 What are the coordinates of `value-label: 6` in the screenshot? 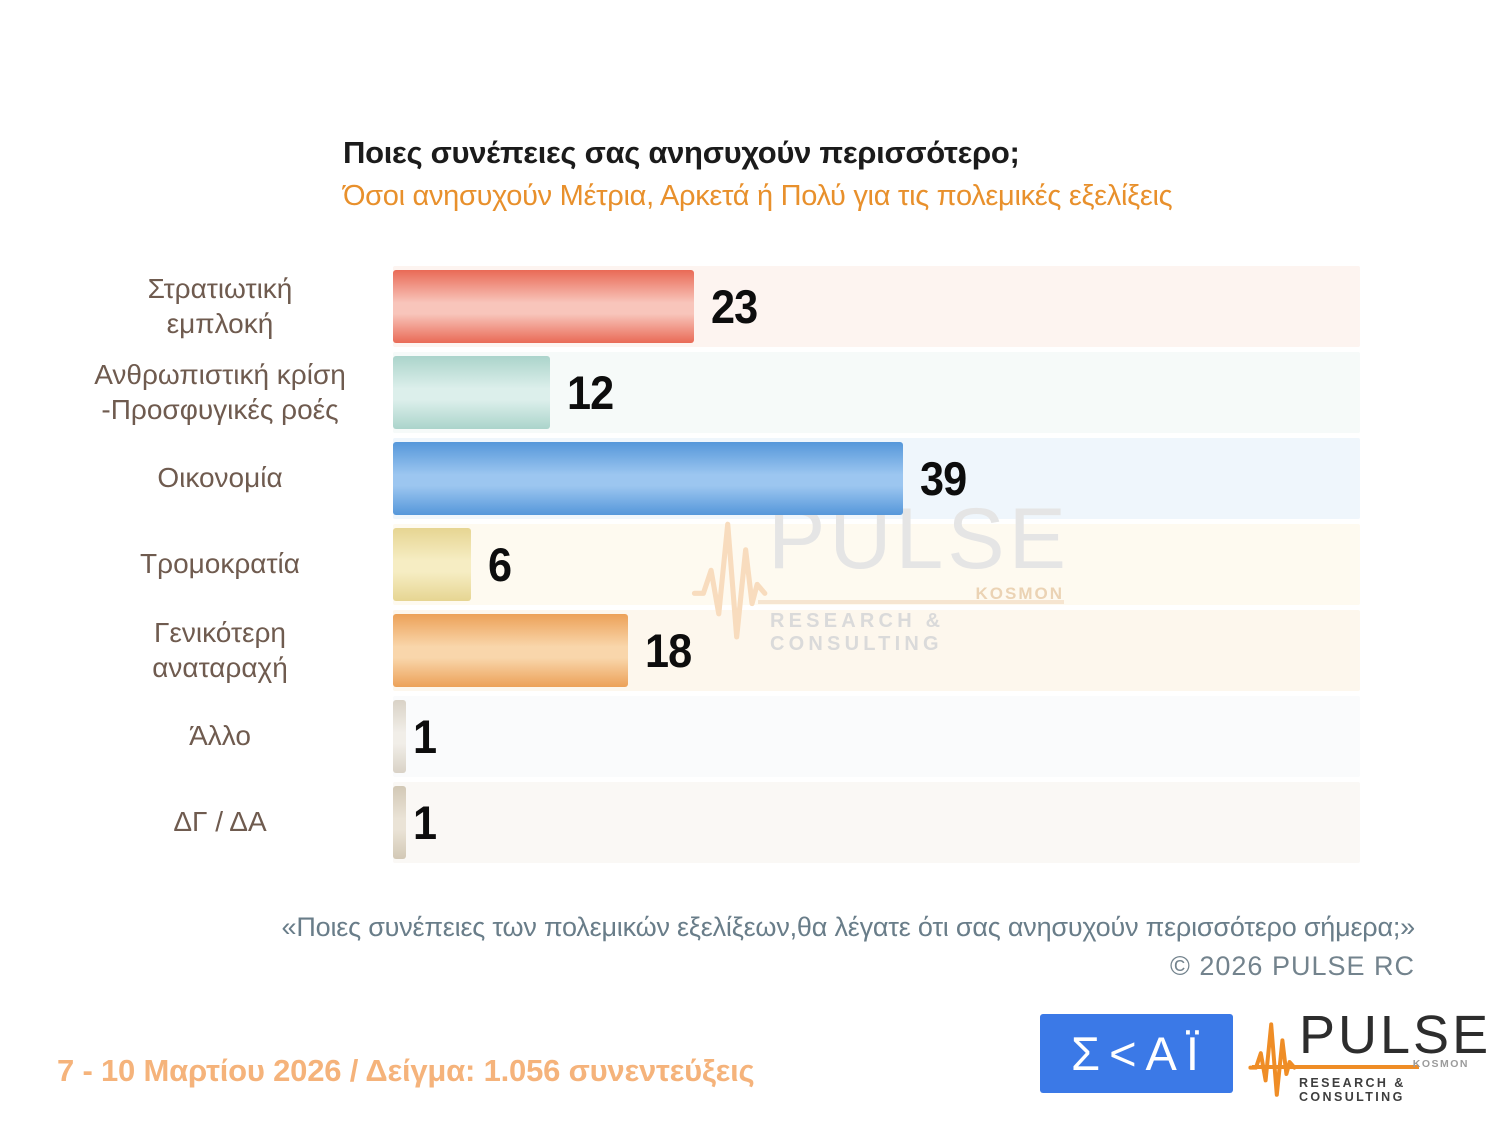 It's located at (500, 564).